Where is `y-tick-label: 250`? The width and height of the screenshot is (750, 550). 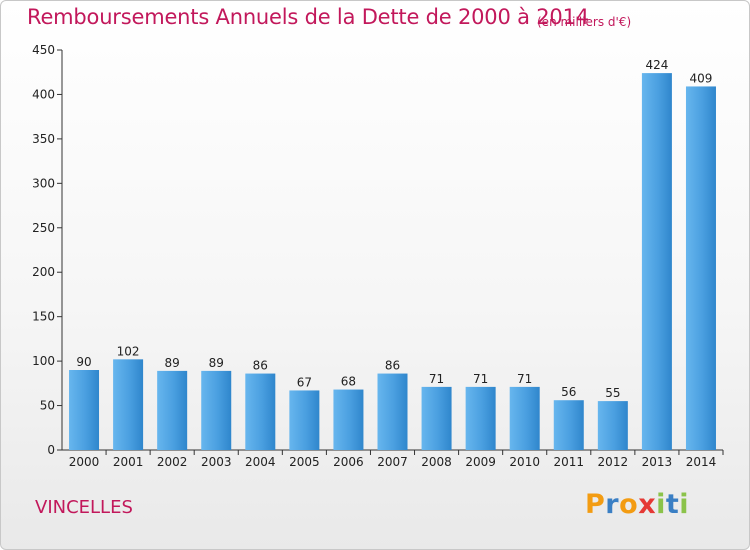 y-tick-label: 250 is located at coordinates (43, 228).